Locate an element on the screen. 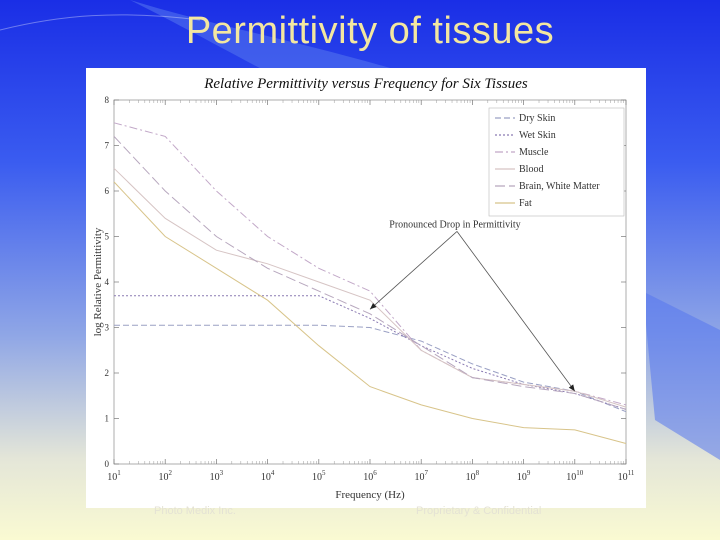 The height and width of the screenshot is (540, 720). y-tick-label: 8 is located at coordinates (107, 100).